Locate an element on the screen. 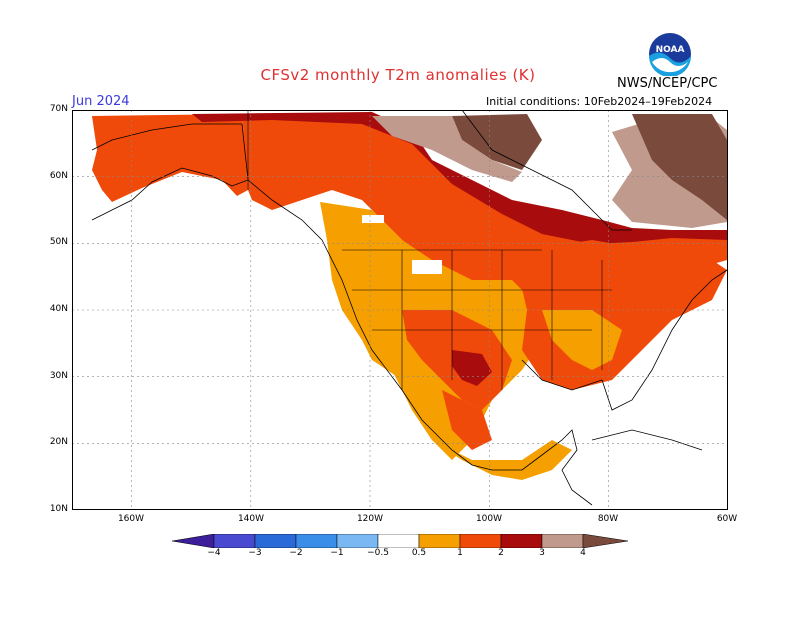  colorbar-label-m05: −0.5 is located at coordinates (378, 553).